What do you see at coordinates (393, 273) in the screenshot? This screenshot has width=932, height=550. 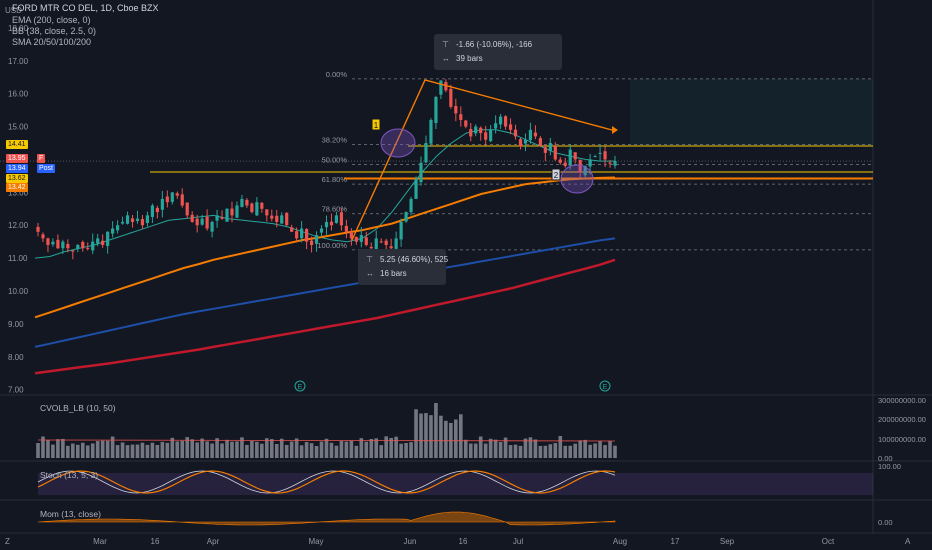 I see `measure-bars: 16 bars` at bounding box center [393, 273].